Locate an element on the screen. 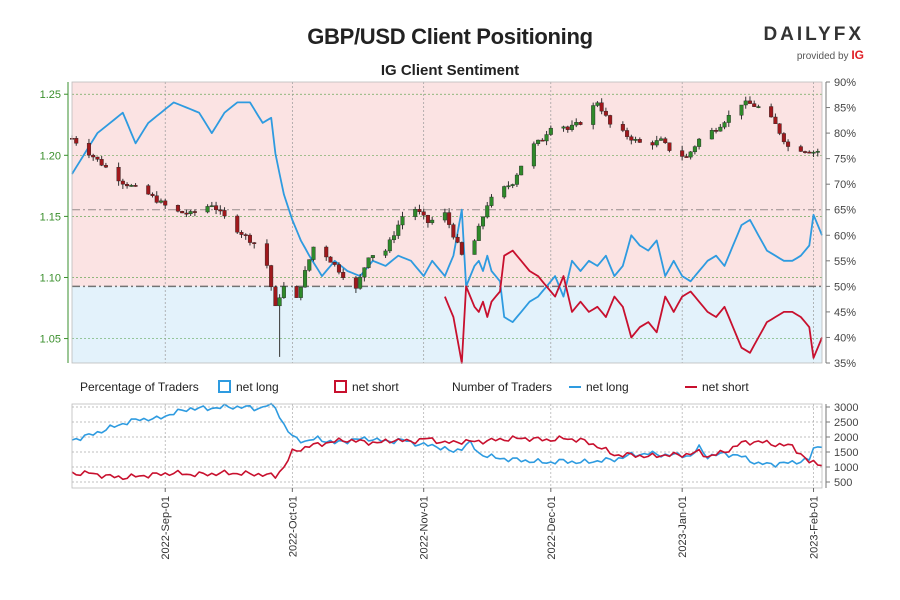 This screenshot has height=600, width=900. legend-pct-short: net short is located at coordinates (366, 387).